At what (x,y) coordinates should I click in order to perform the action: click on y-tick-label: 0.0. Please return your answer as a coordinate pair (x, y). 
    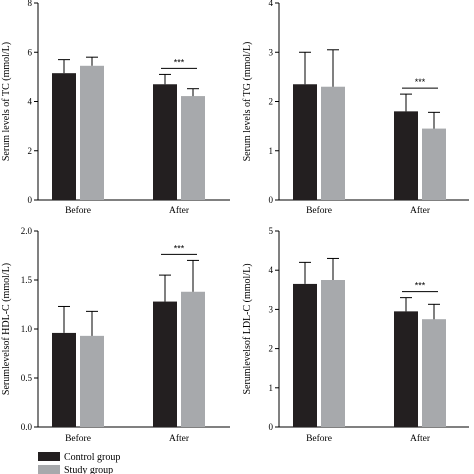
    Looking at the image, I should click on (27, 427).